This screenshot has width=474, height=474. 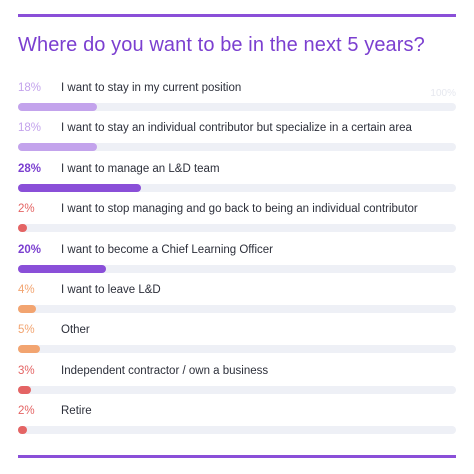 What do you see at coordinates (237, 179) in the screenshot?
I see `bar-row: 28% I want to manage an L&D team` at bounding box center [237, 179].